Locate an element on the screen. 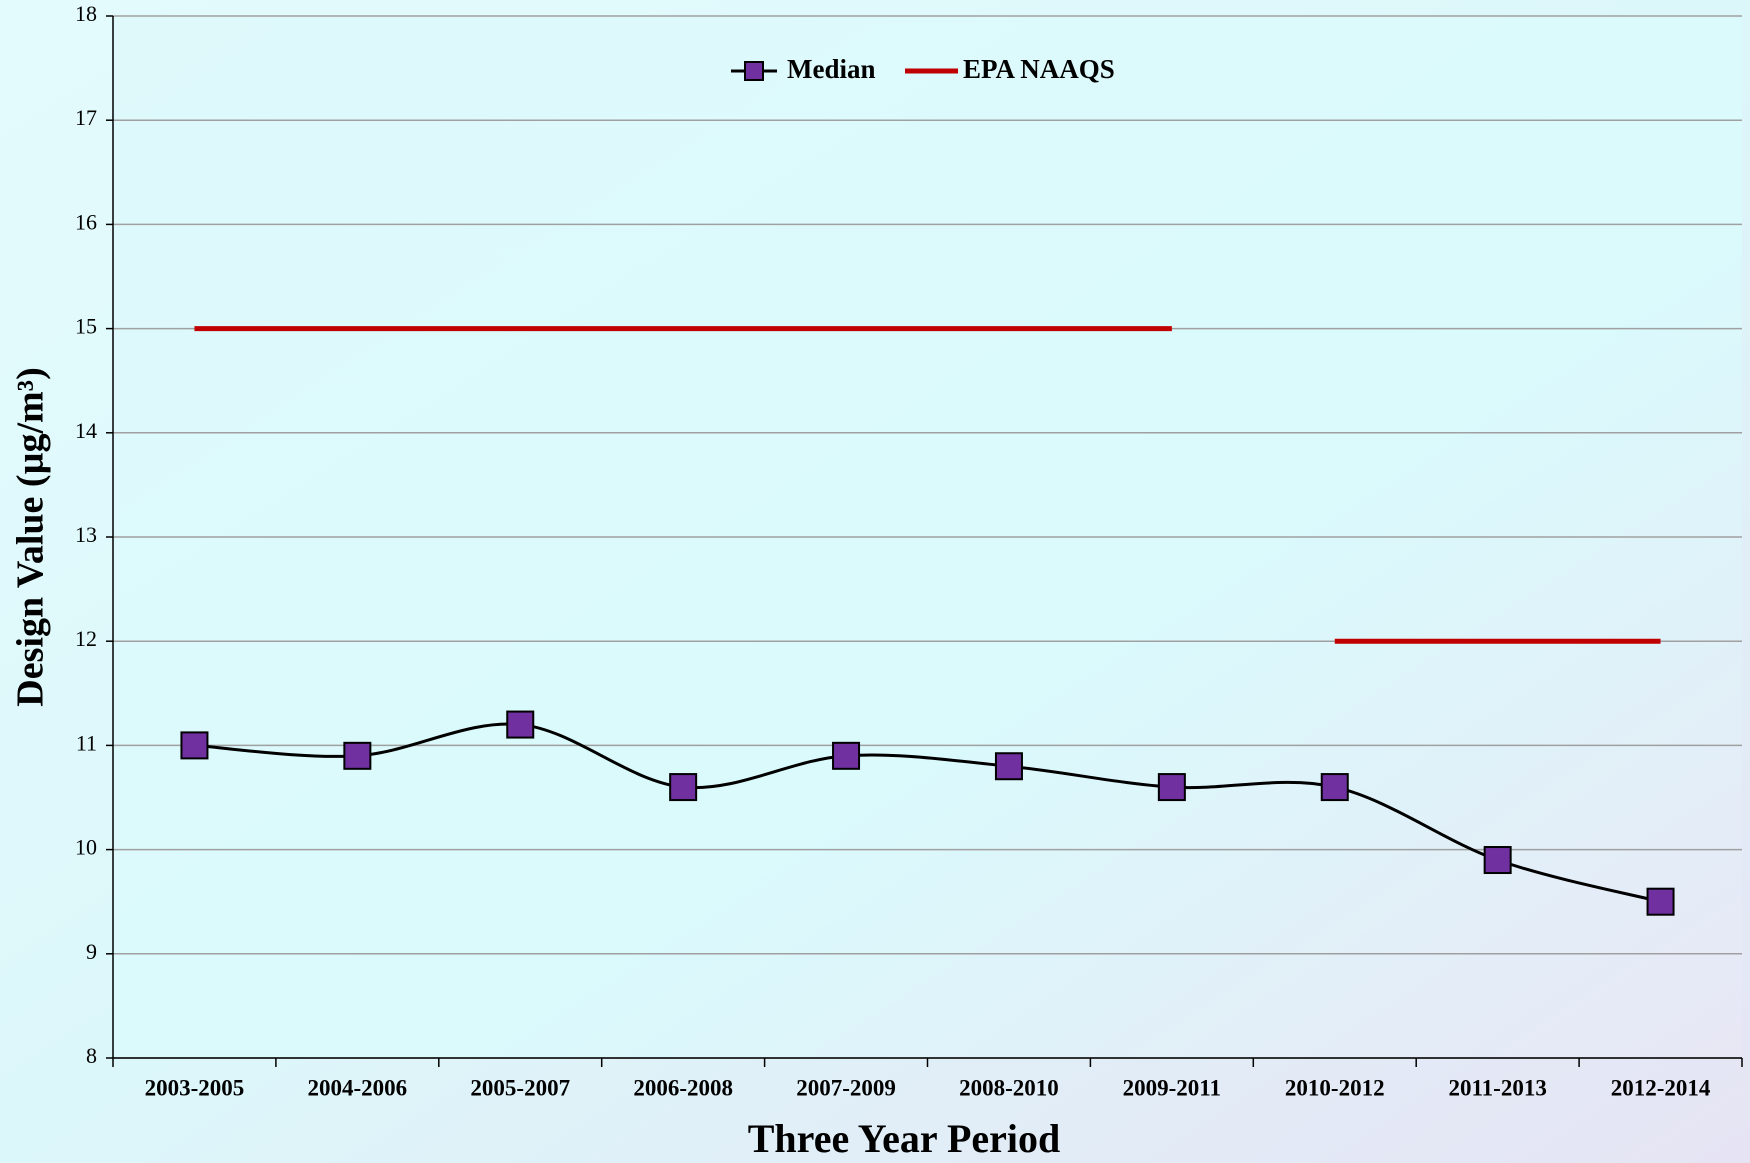  y-tick-label: 13 is located at coordinates (86, 534).